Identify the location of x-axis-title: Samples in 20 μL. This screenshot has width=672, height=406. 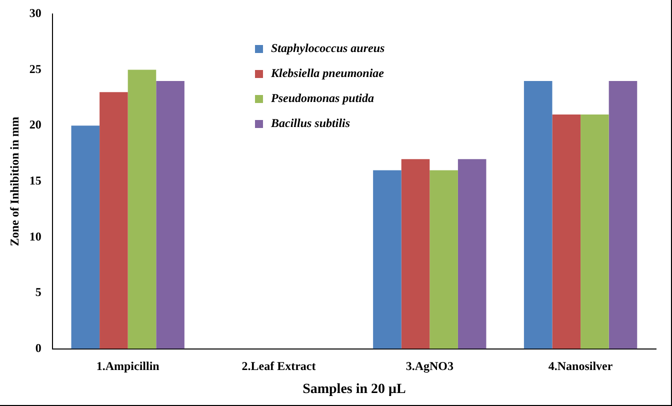
(354, 390).